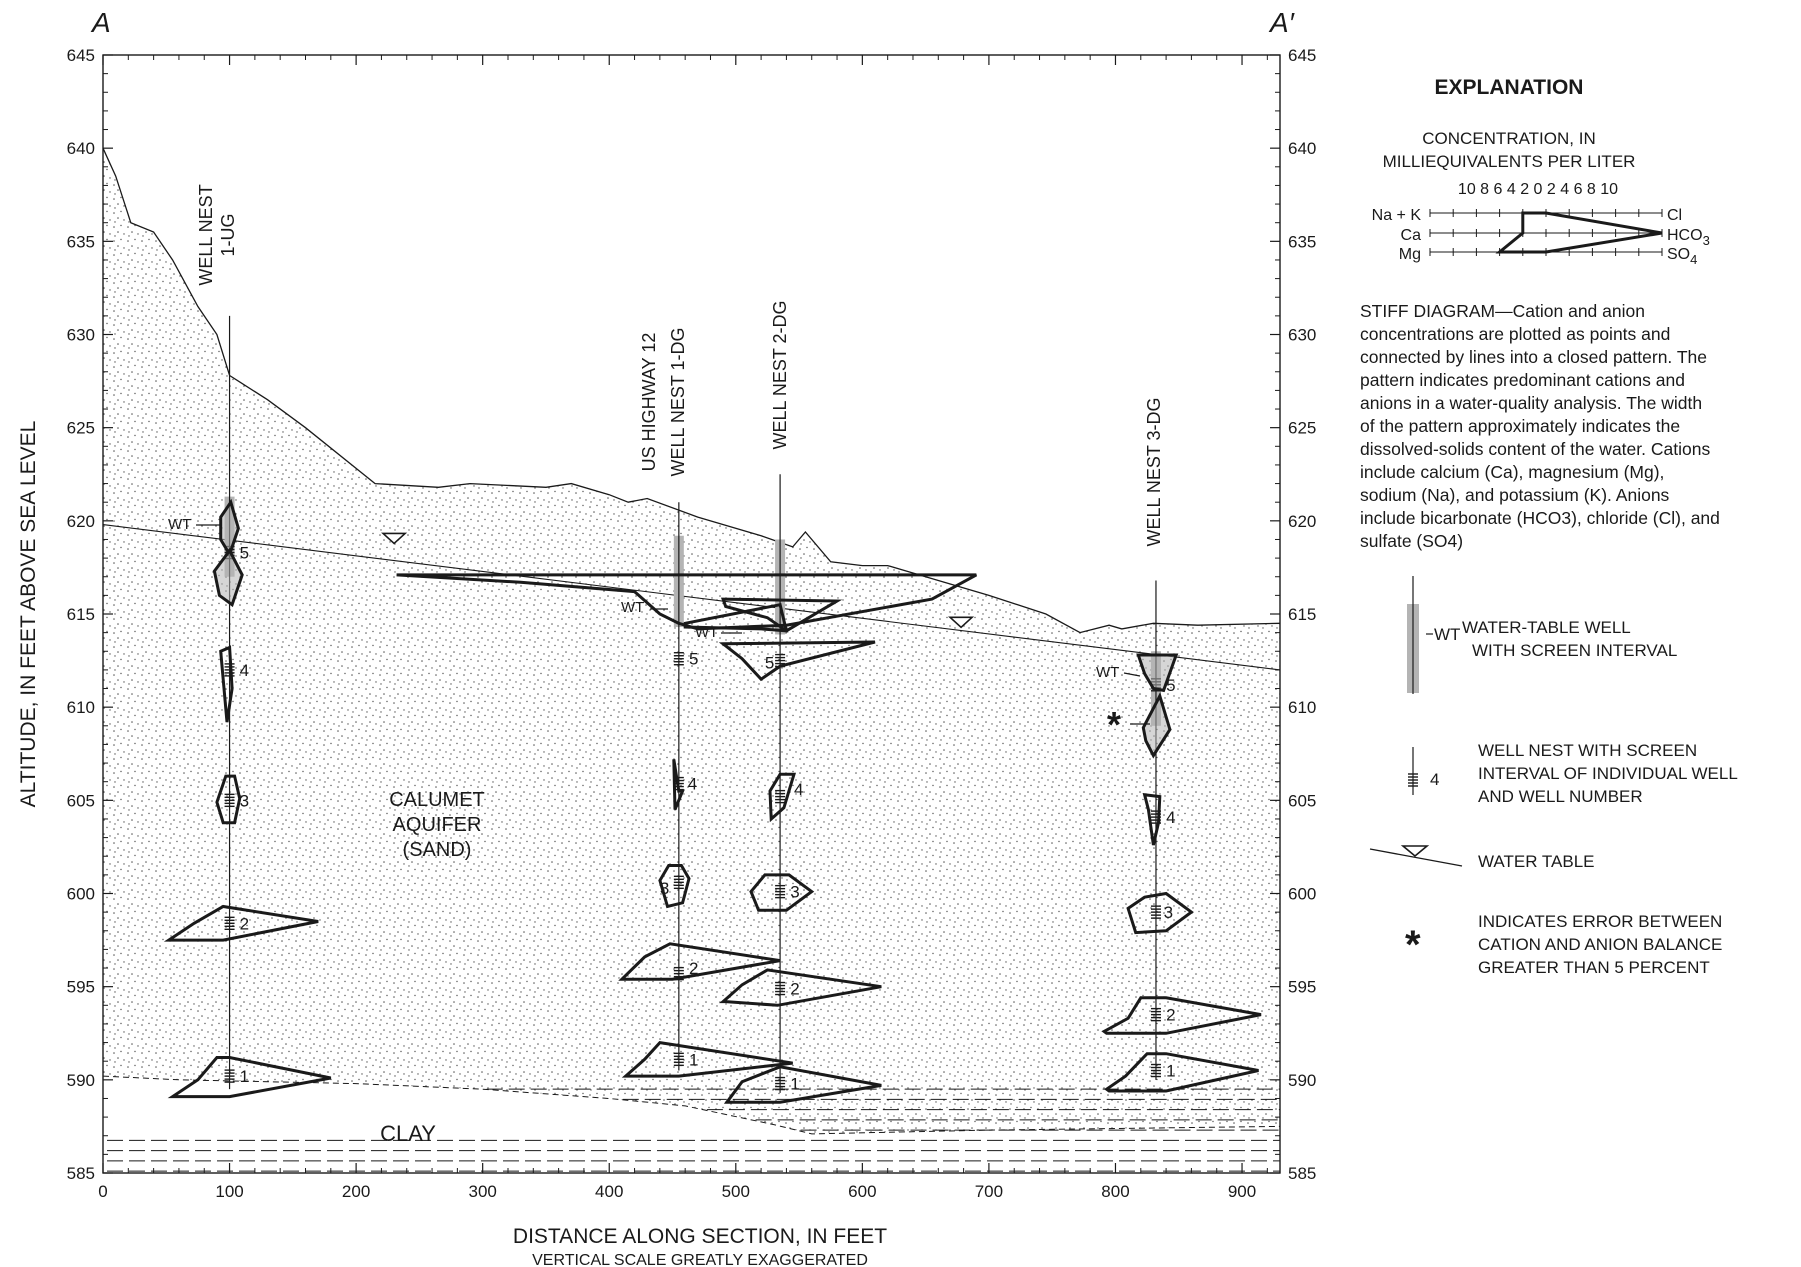 The image size is (1801, 1267). What do you see at coordinates (1536, 861) in the screenshot?
I see `legend-water-table-text: WATER TABLE` at bounding box center [1536, 861].